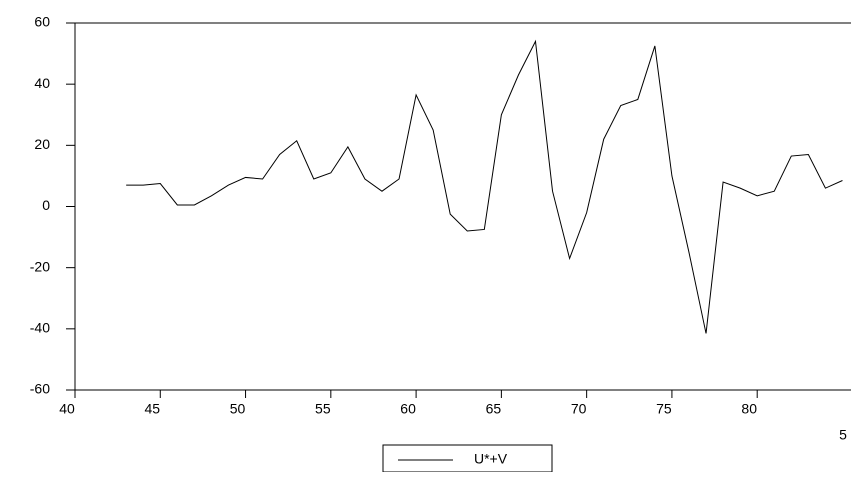  Describe the element at coordinates (42, 144) in the screenshot. I see `y-tick-label: 20` at that location.